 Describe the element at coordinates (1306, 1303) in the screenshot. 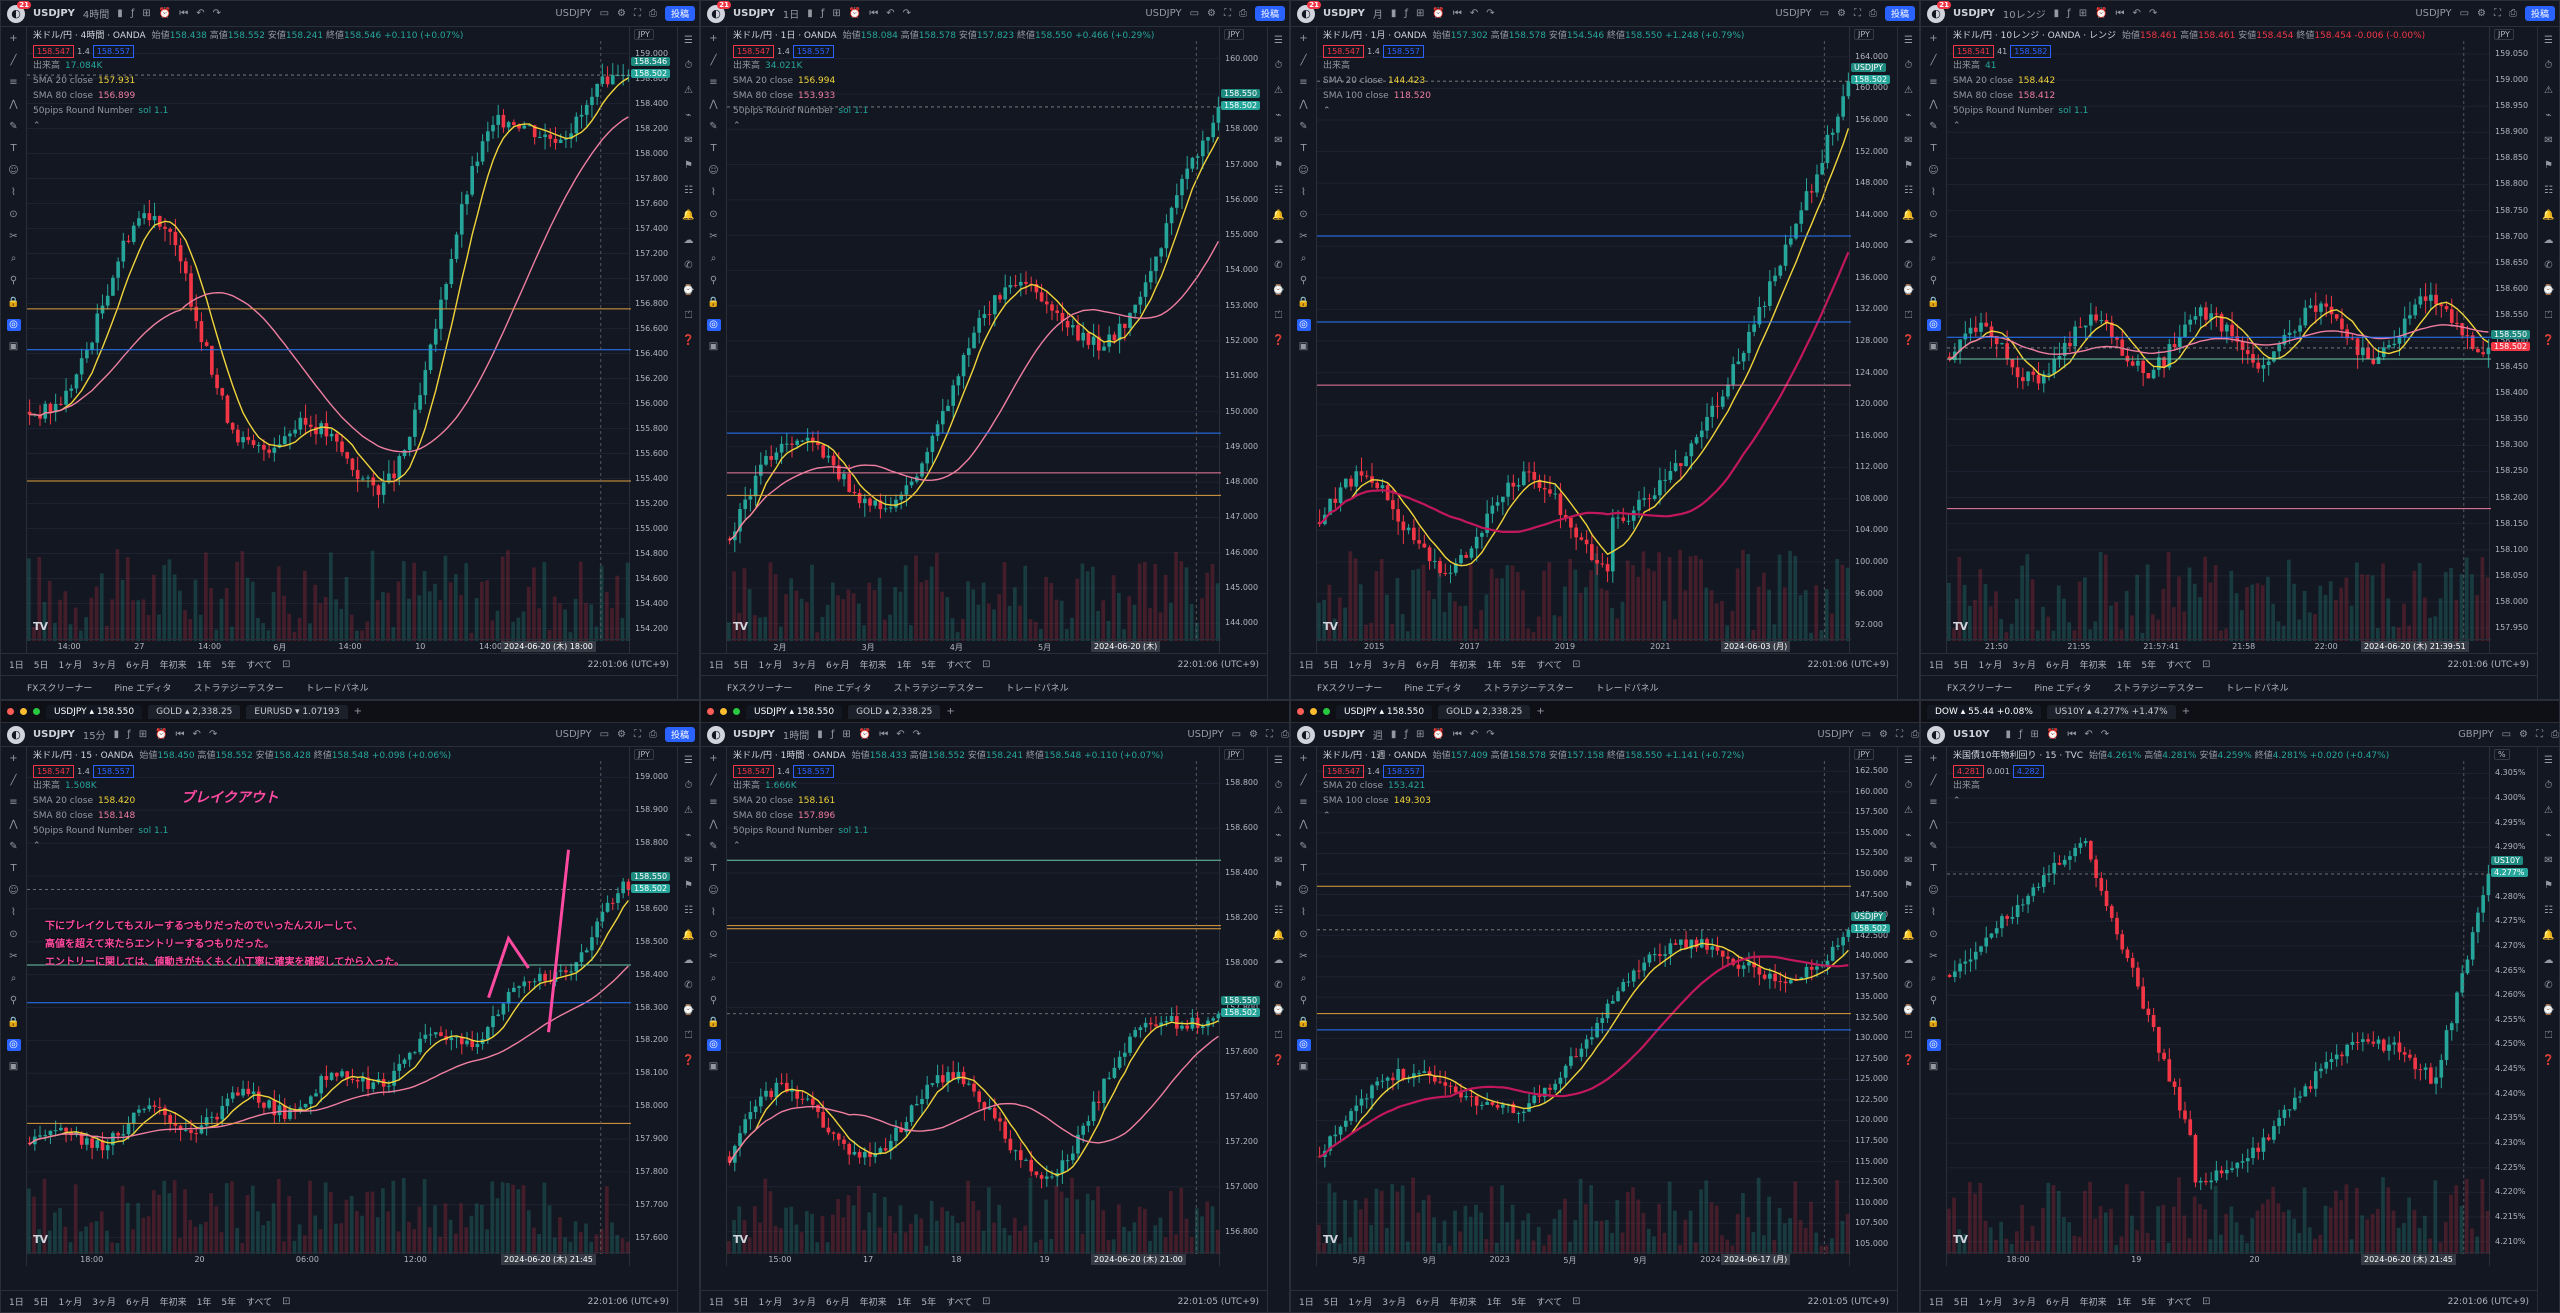

I see `range-button-0: 1日` at that location.